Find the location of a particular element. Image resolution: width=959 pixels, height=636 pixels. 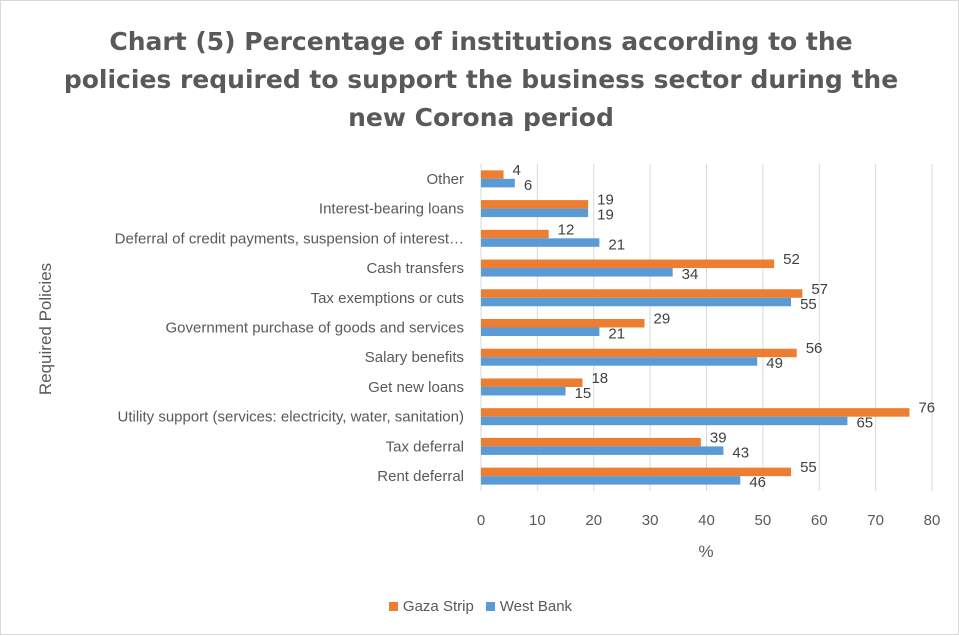

x-tick-label: 60 is located at coordinates (819, 520).